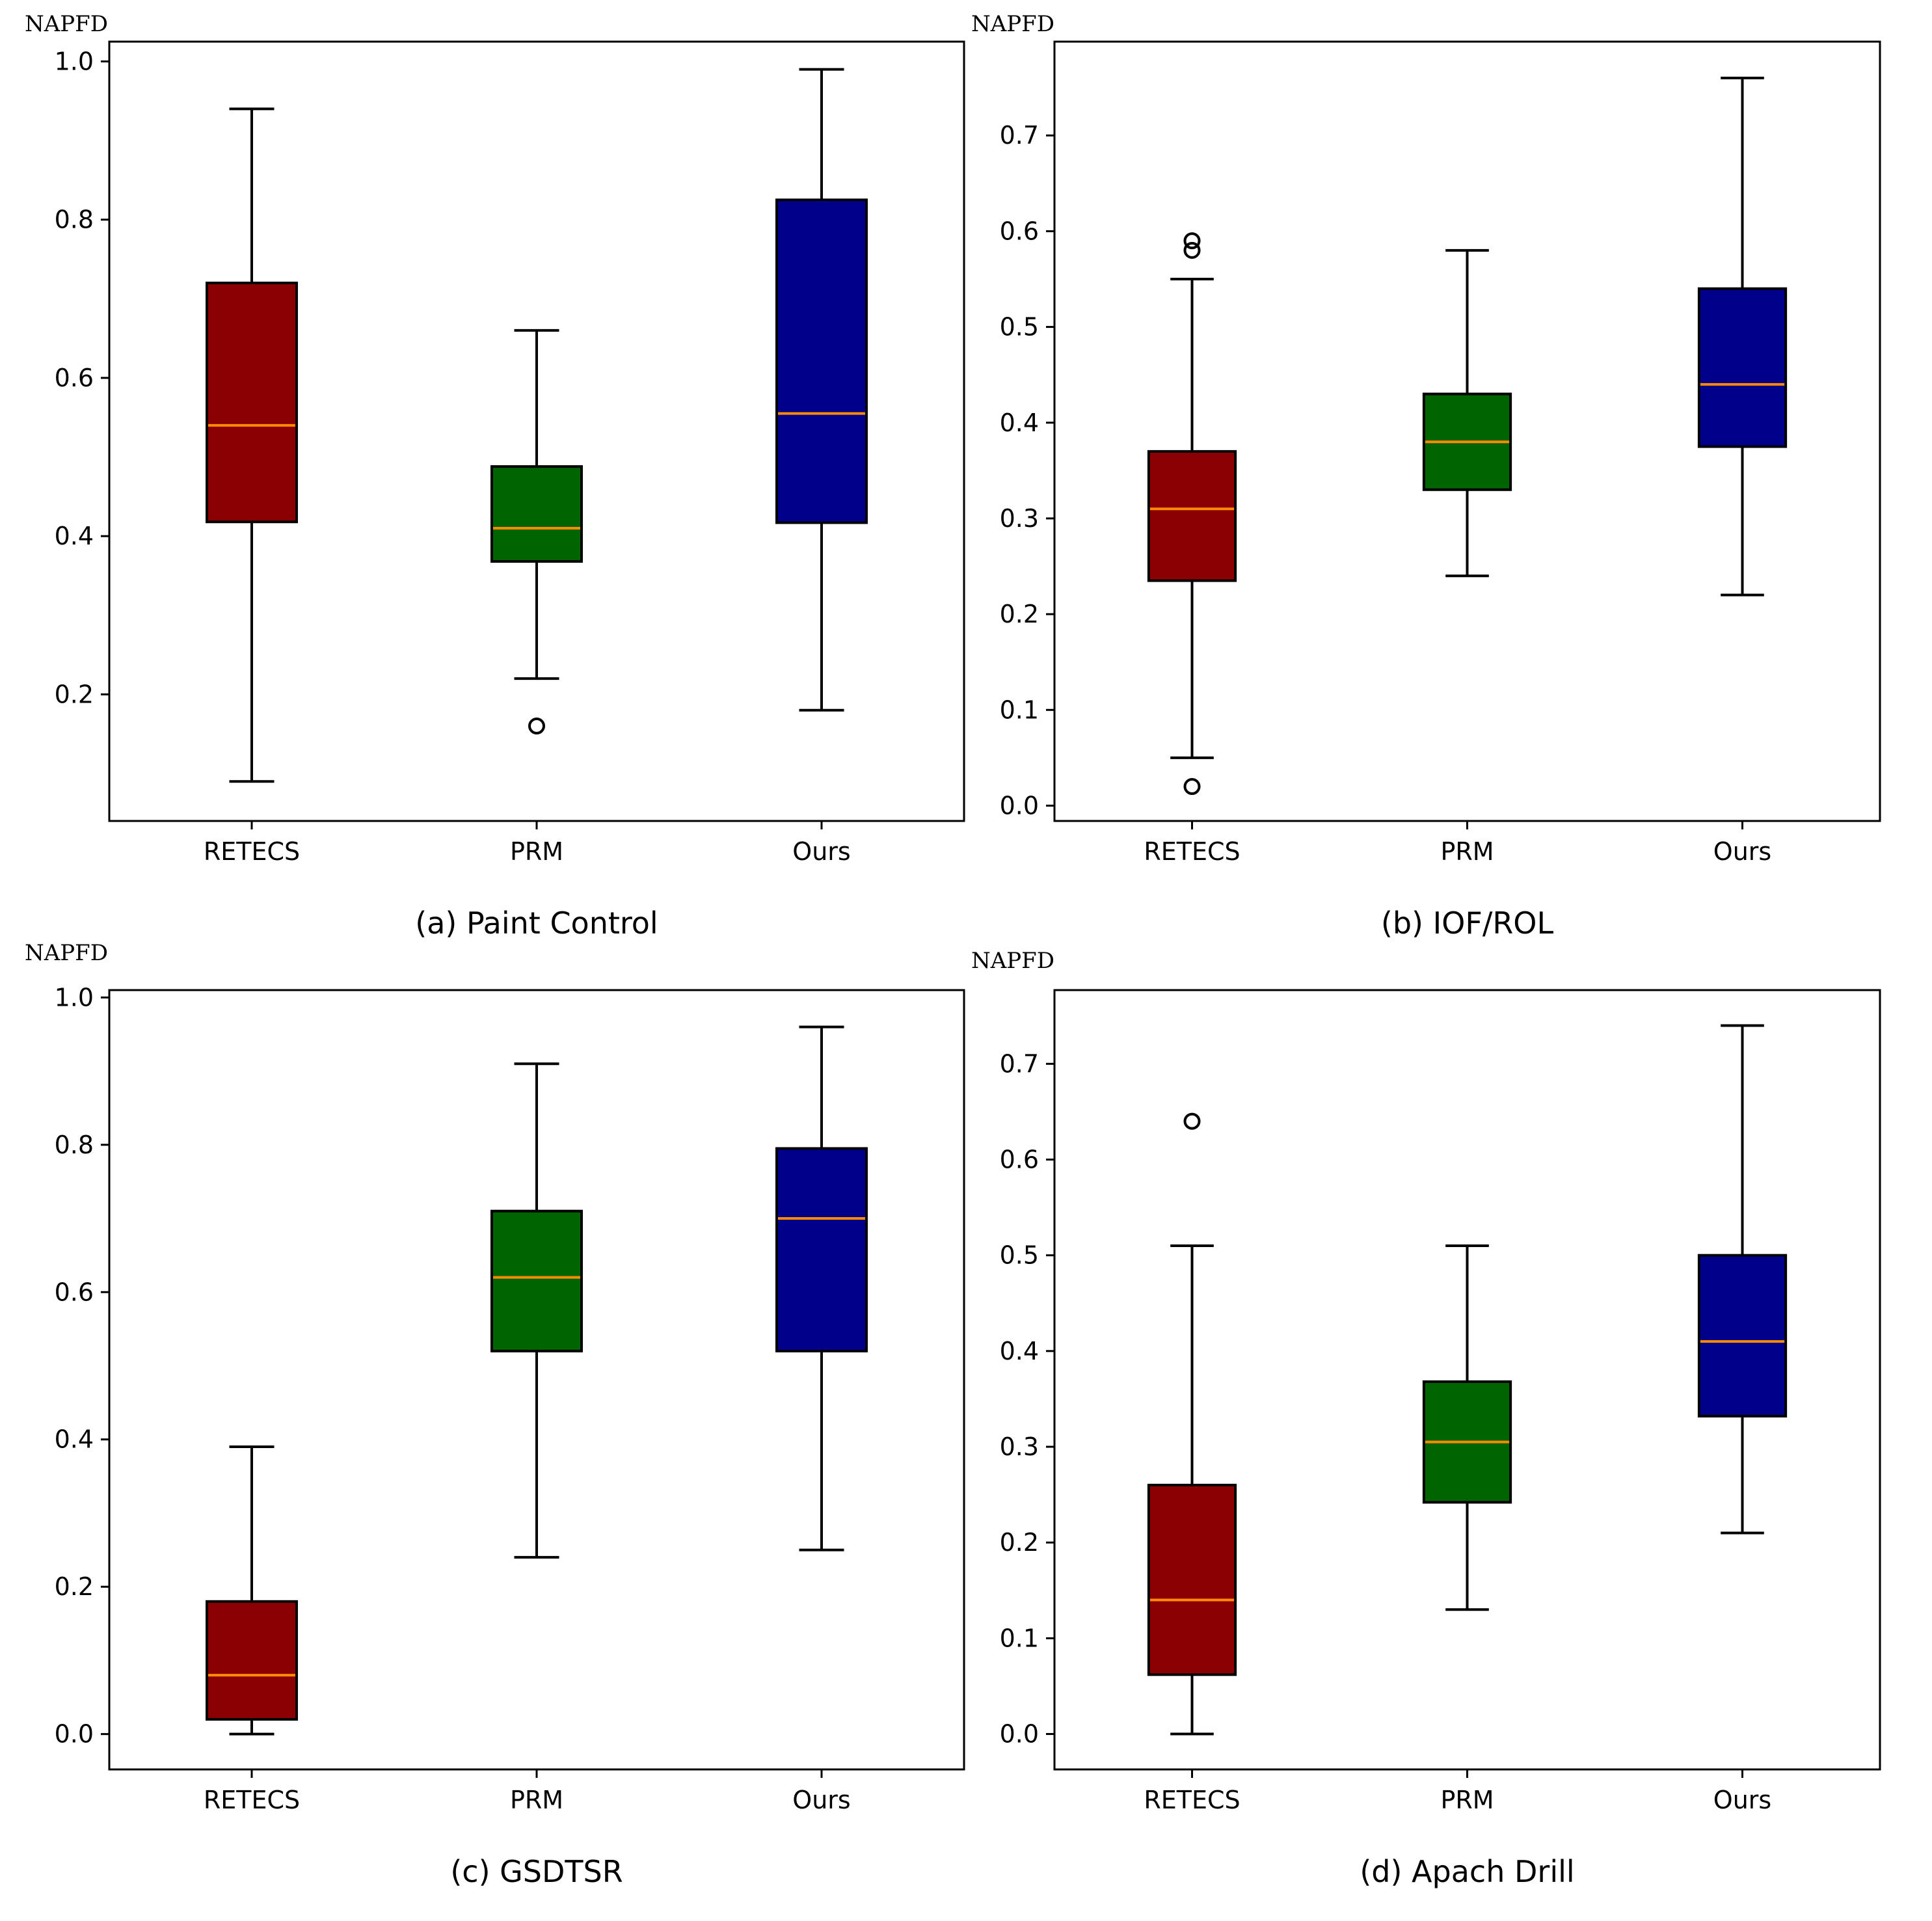  I want to click on subplot-caption: (c) GSDTSR, so click(536, 1872).